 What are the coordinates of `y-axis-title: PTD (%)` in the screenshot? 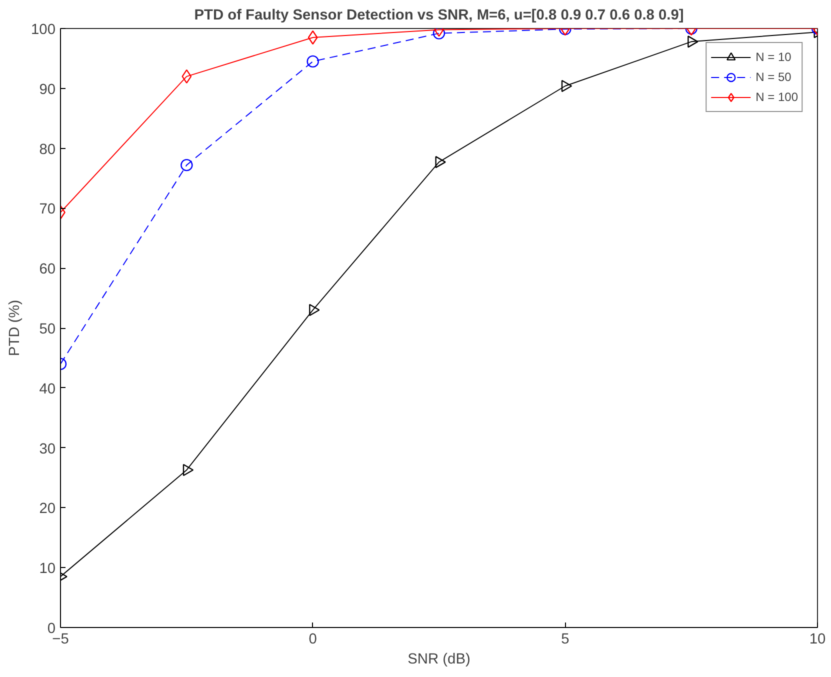 It's located at (15, 328).